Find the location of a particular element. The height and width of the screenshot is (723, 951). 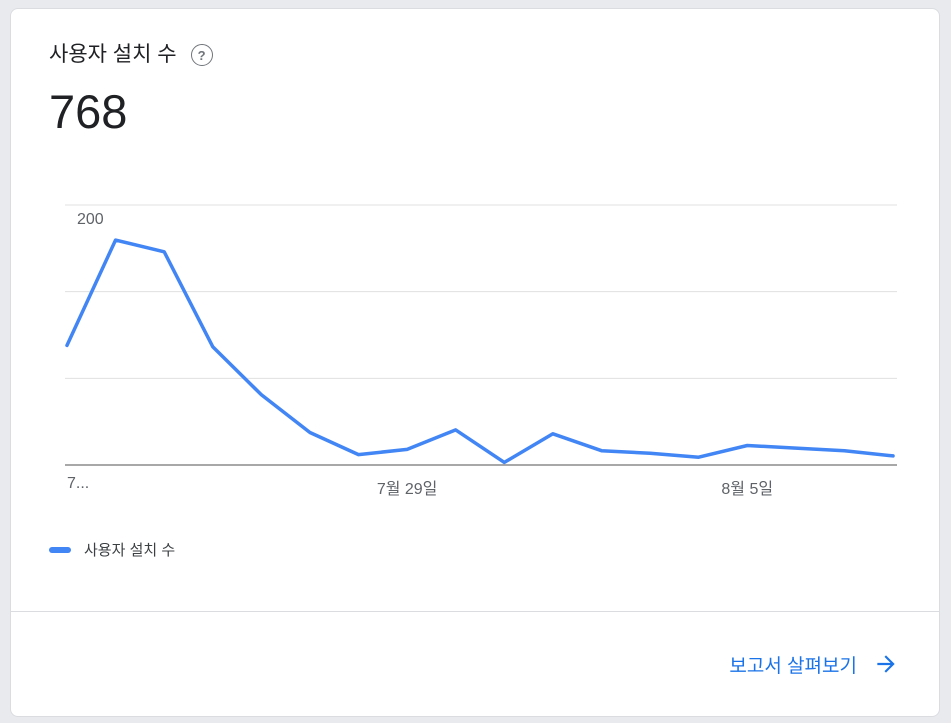

view-report-label: 보고서 살펴보기 is located at coordinates (793, 666).